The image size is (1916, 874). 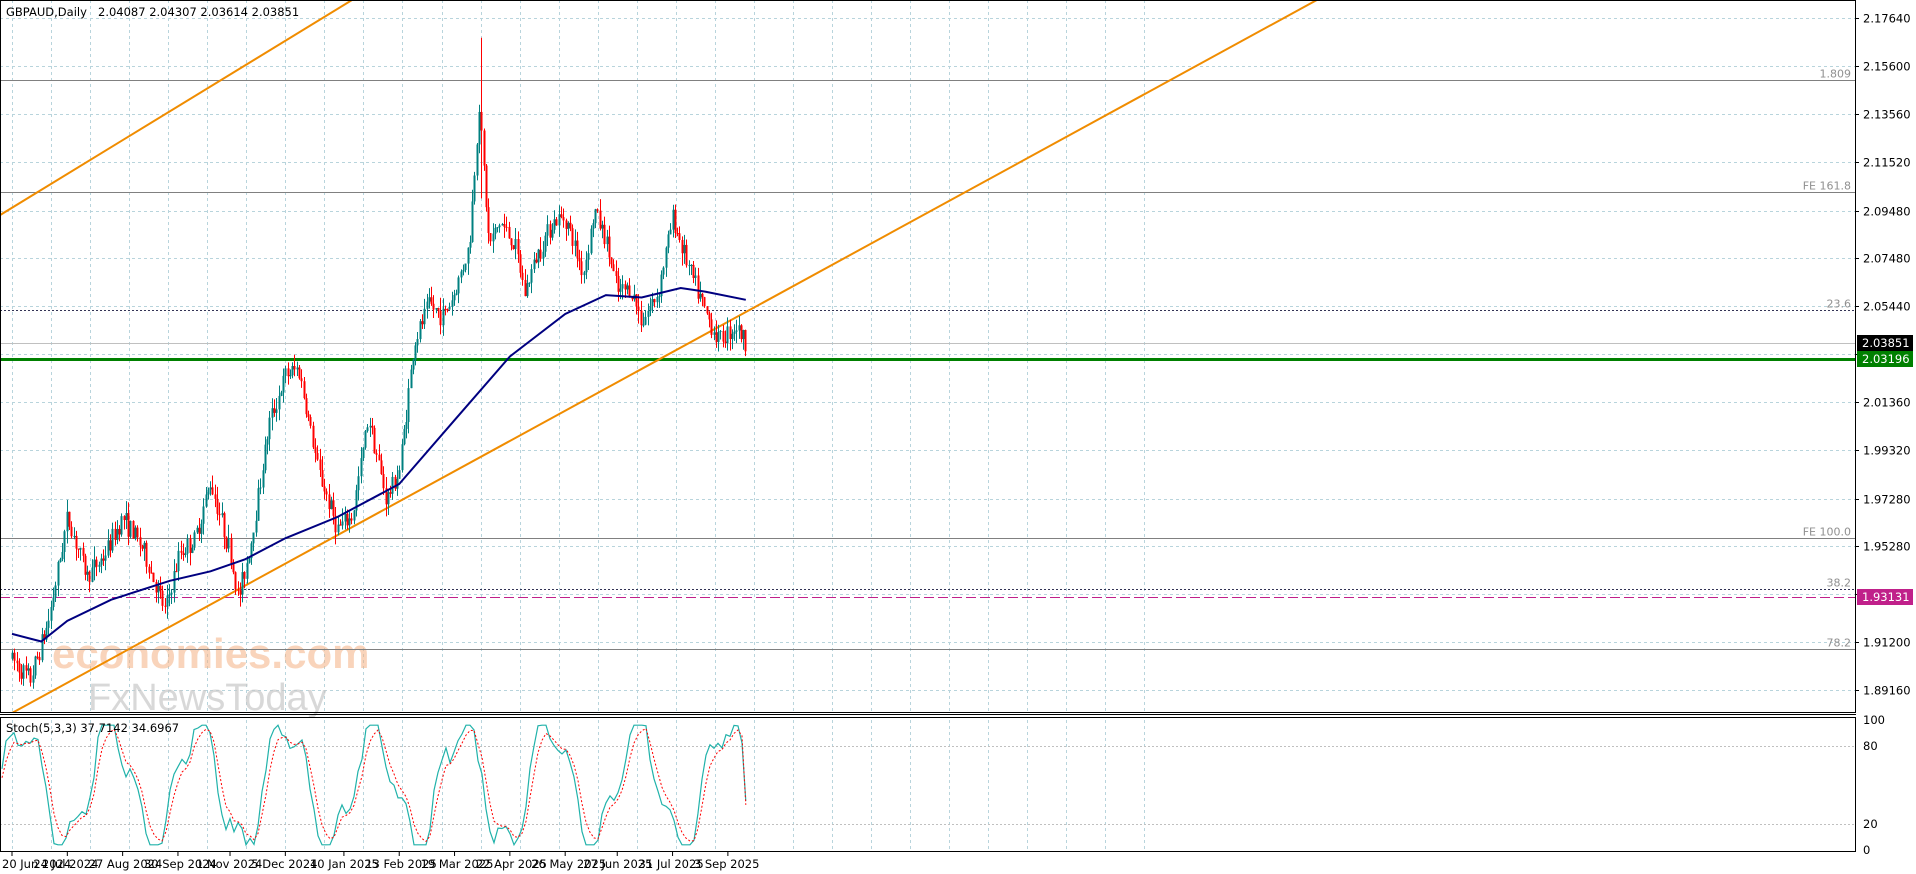 What do you see at coordinates (92, 728) in the screenshot?
I see `stoch-label: Stoch(5,3,3) 37.7142 34.6967` at bounding box center [92, 728].